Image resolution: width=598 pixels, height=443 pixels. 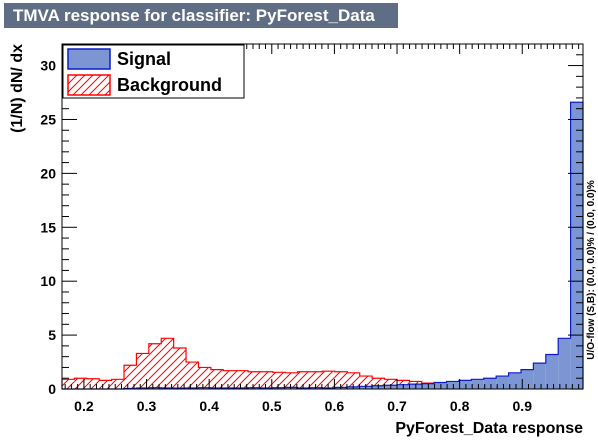 I want to click on x-tick-label: 0.3, so click(x=147, y=406).